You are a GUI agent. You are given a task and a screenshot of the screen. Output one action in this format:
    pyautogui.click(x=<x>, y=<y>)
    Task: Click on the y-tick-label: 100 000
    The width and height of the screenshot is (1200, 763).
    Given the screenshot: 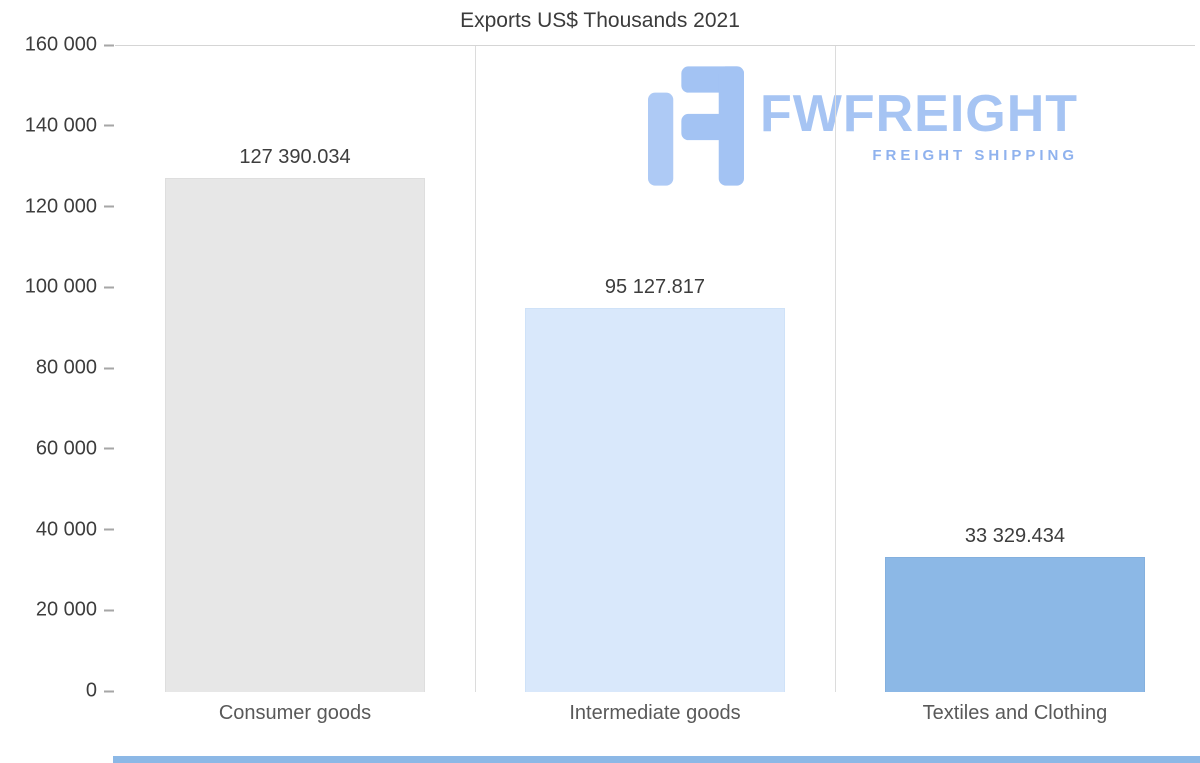 What is the action you would take?
    pyautogui.click(x=60, y=286)
    